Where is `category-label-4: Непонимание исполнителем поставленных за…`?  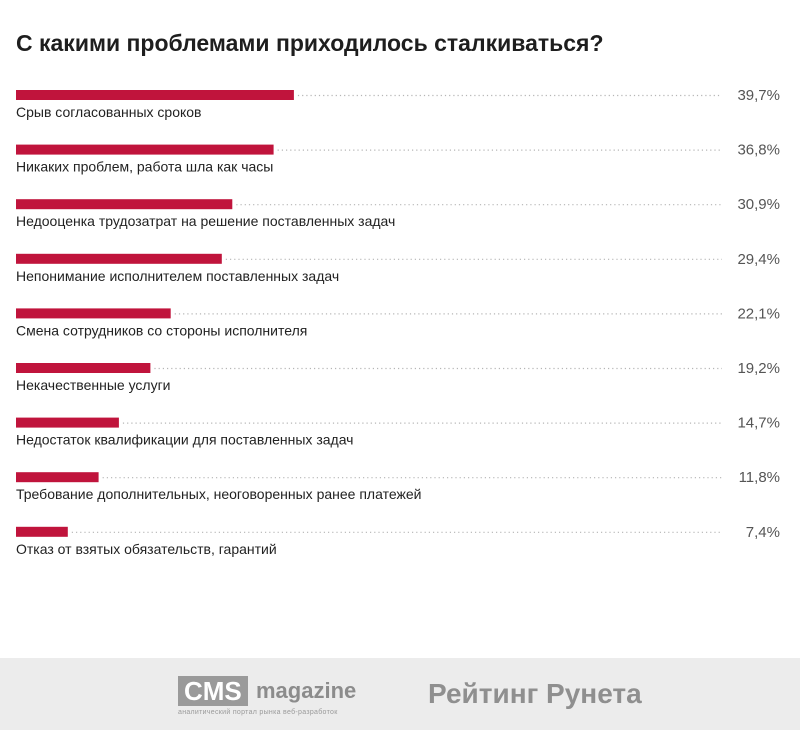
category-label-4: Непонимание исполнителем поставленных за… is located at coordinates (177, 276).